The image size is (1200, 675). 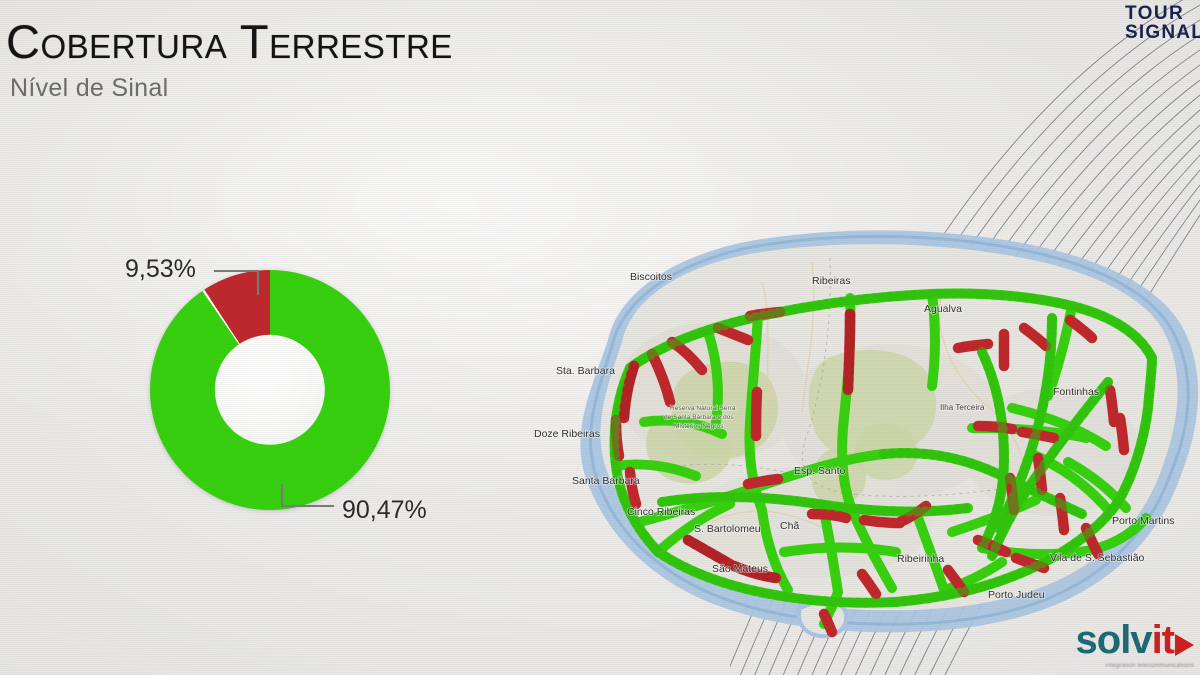 What do you see at coordinates (820, 471) in the screenshot?
I see `svg-text: Esp. Santo` at bounding box center [820, 471].